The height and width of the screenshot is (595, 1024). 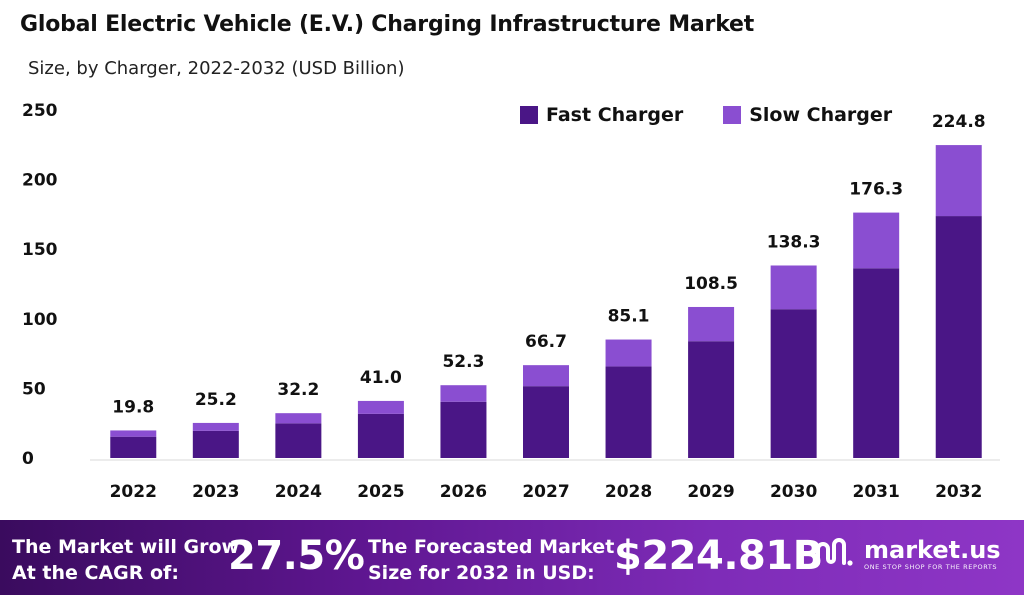 I want to click on market-us-logo-icon, so click(x=834, y=552).